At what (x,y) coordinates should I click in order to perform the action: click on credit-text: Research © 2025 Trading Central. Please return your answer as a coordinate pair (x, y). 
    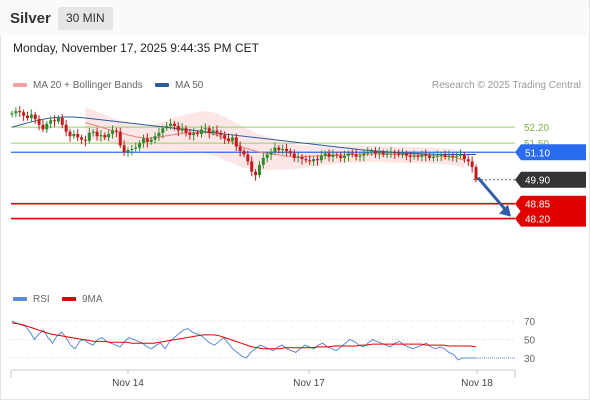
    Looking at the image, I should click on (506, 85).